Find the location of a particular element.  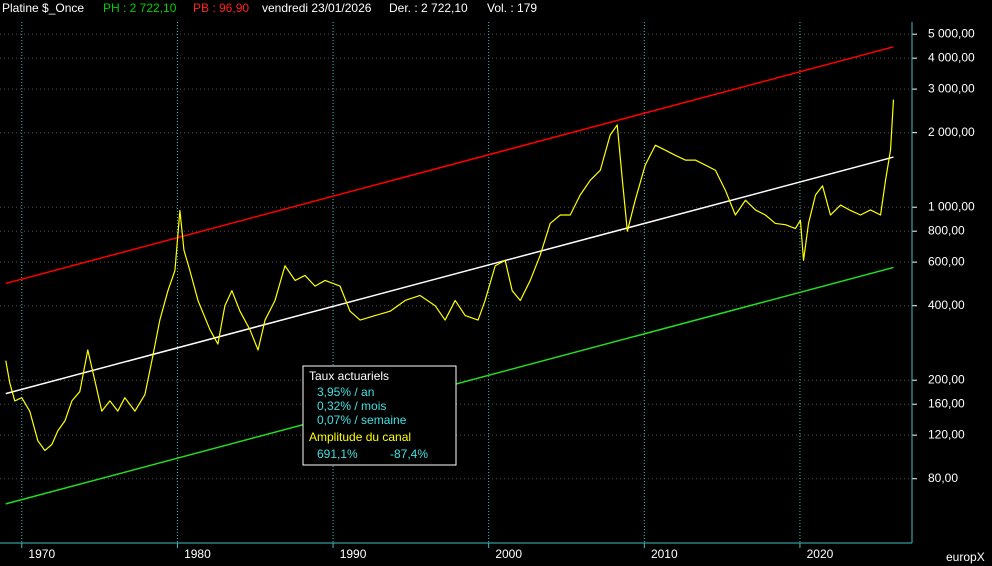

info-title: Taux actuariels is located at coordinates (349, 376).